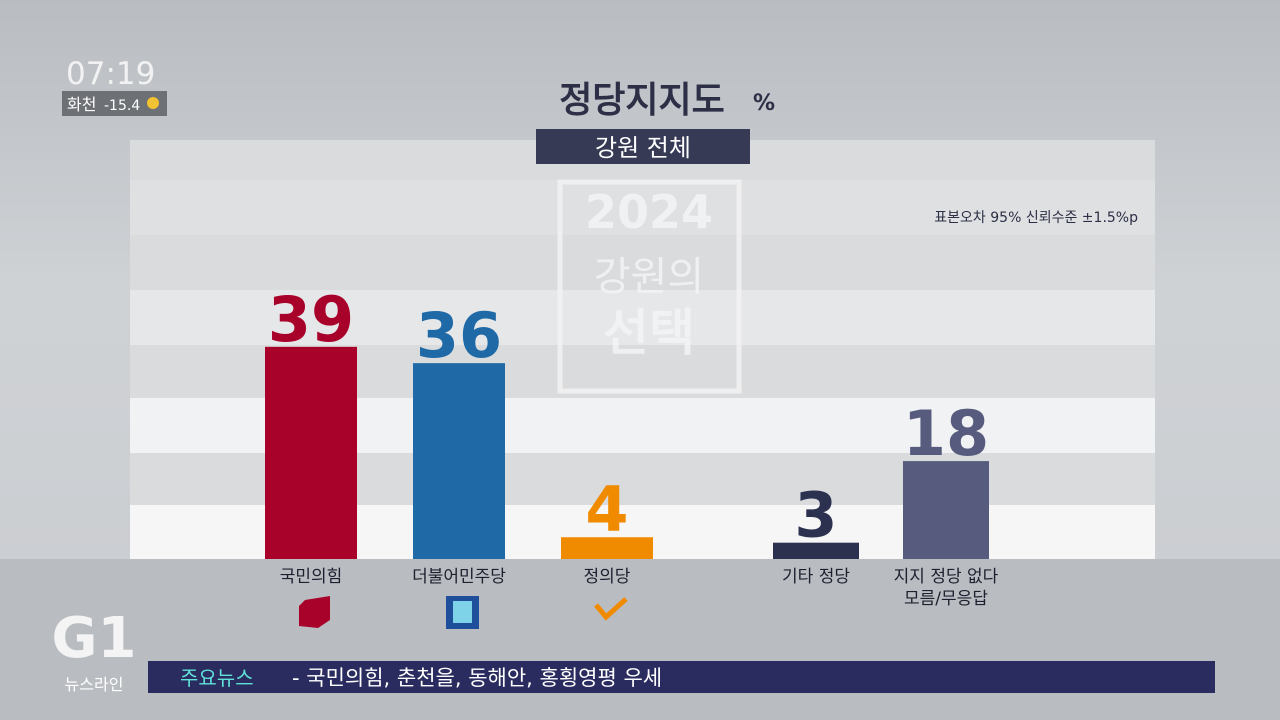 This screenshot has width=1280, height=720. I want to click on ticker-bar, so click(681, 677).